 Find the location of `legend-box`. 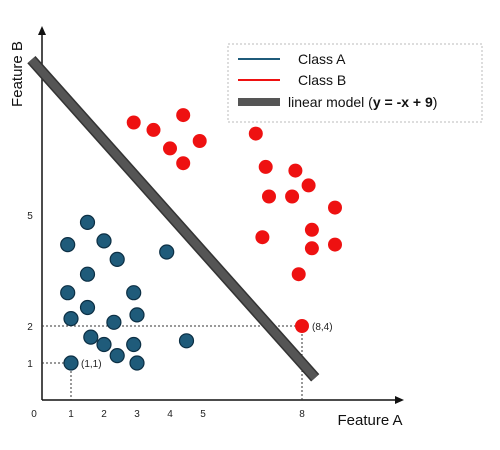

legend-box is located at coordinates (355, 83).